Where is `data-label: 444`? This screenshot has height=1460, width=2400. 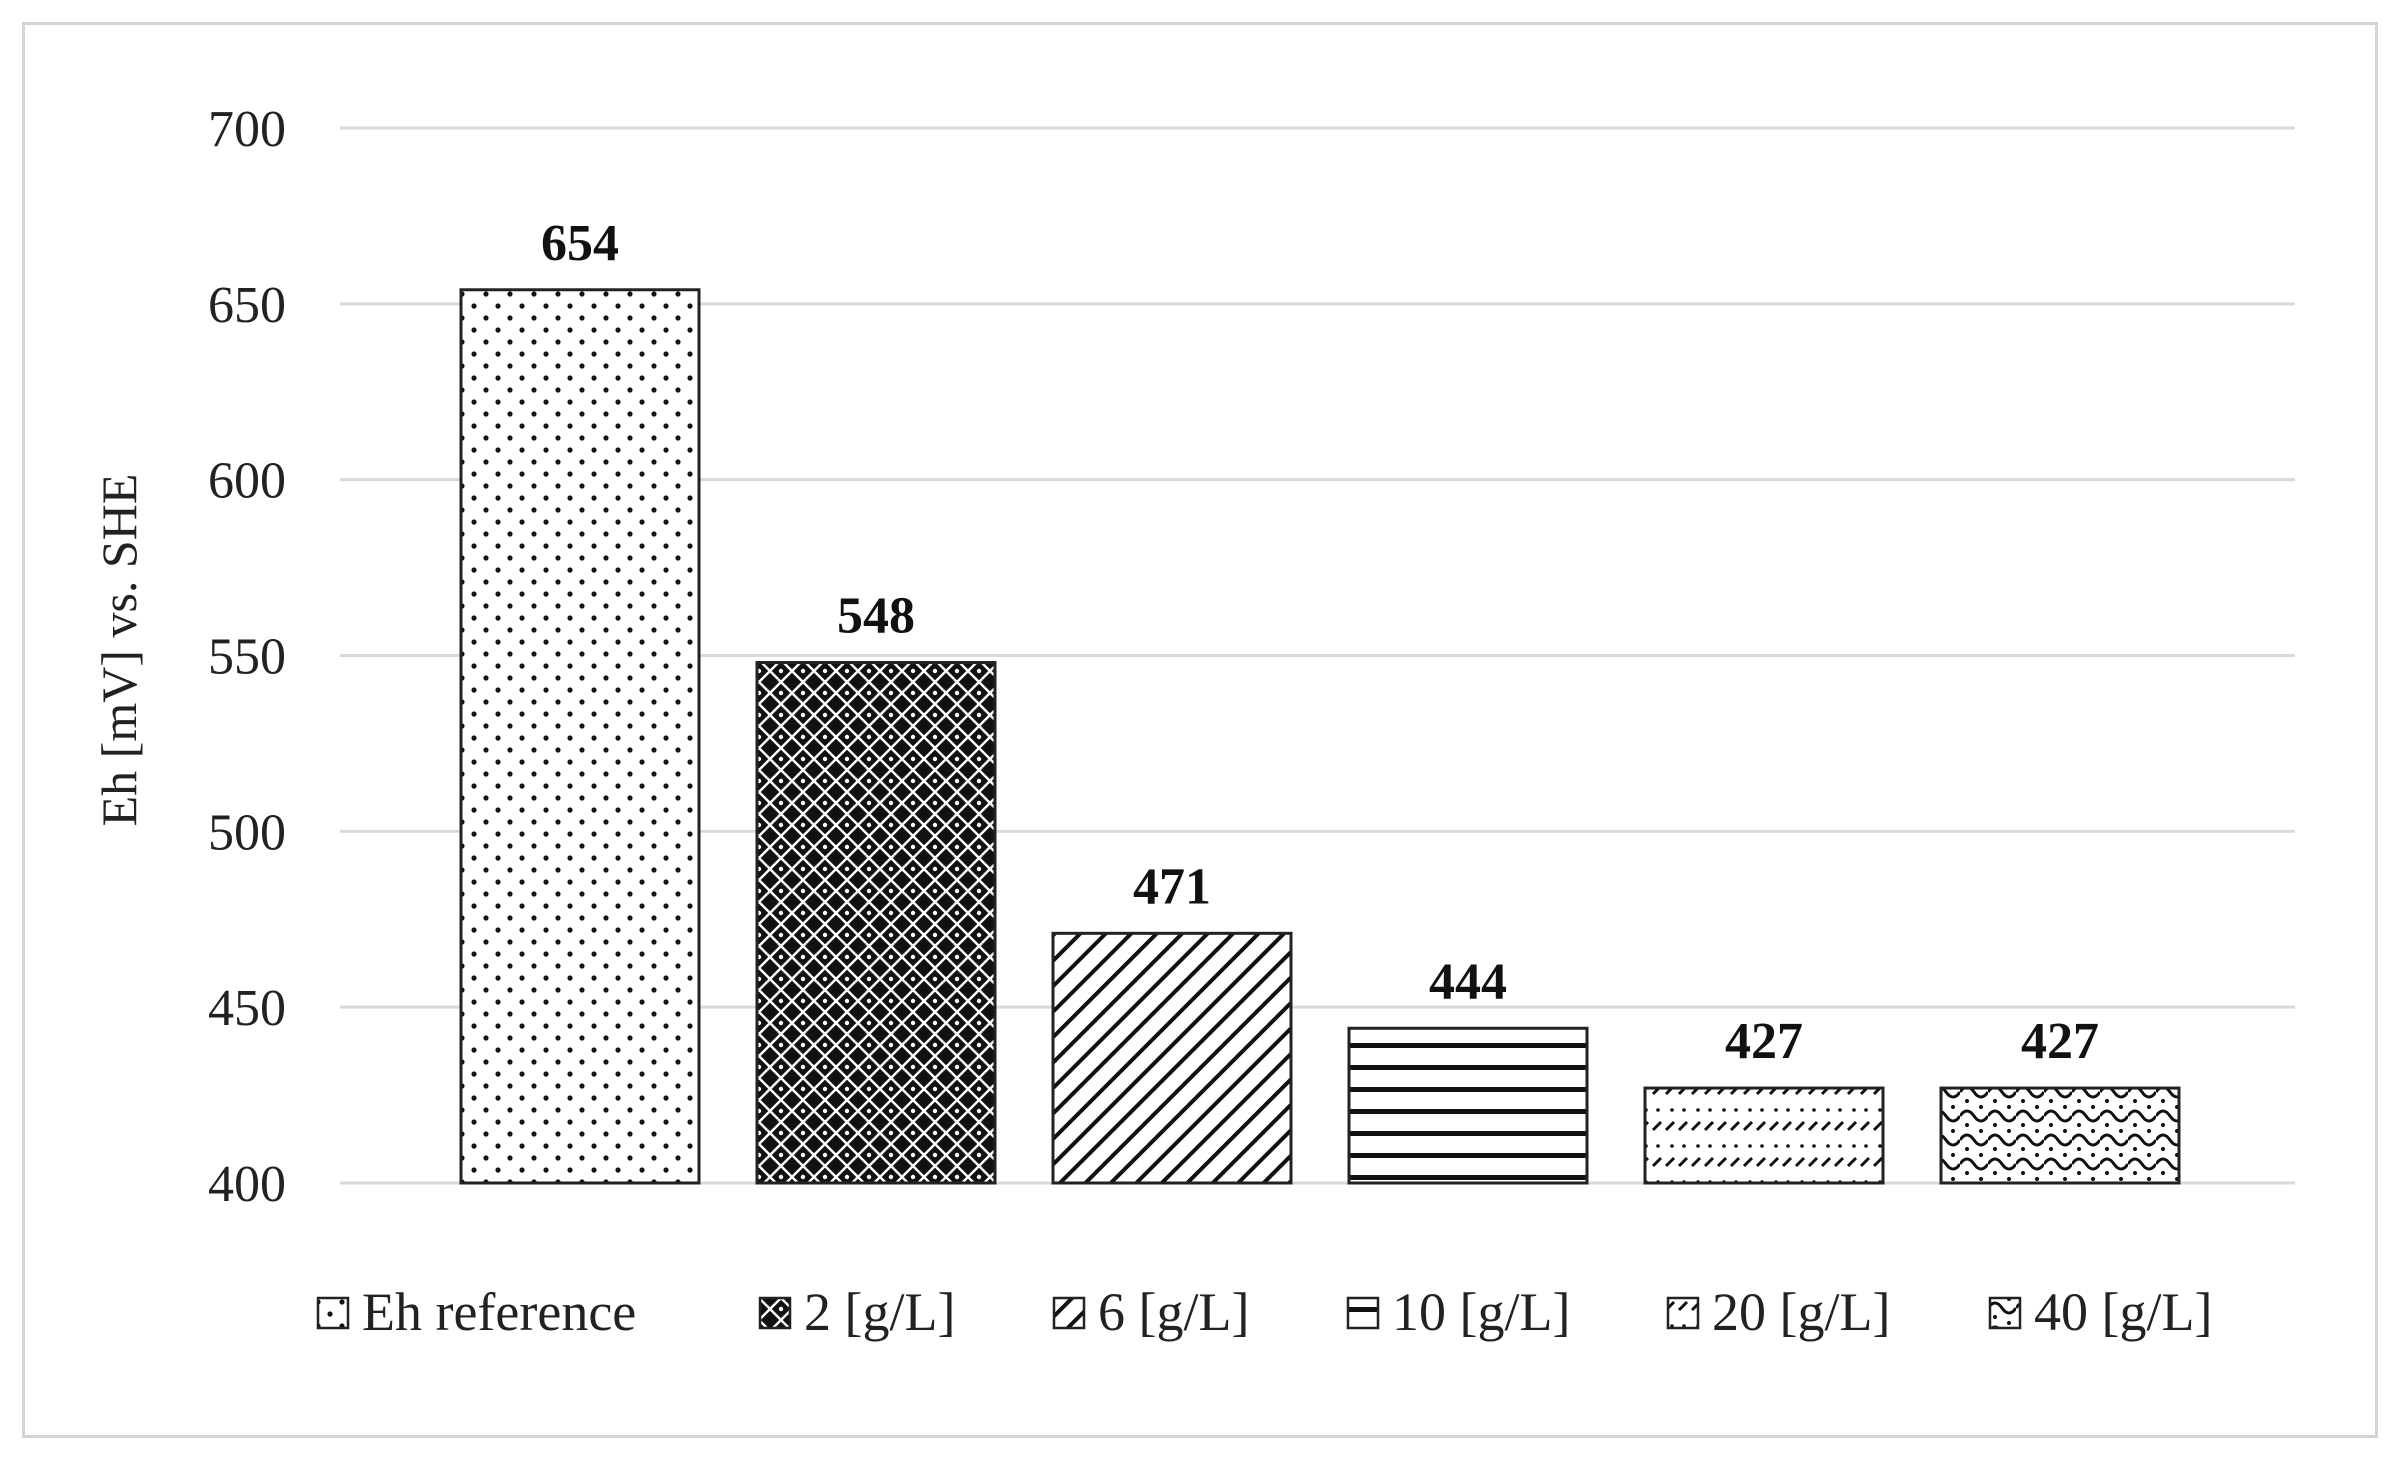 data-label: 444 is located at coordinates (1468, 981).